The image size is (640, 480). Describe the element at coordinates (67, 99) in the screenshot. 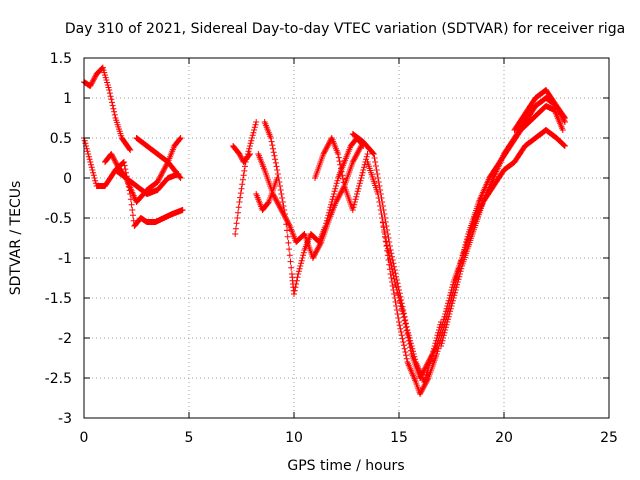

I see `y-tick-label: 1` at that location.